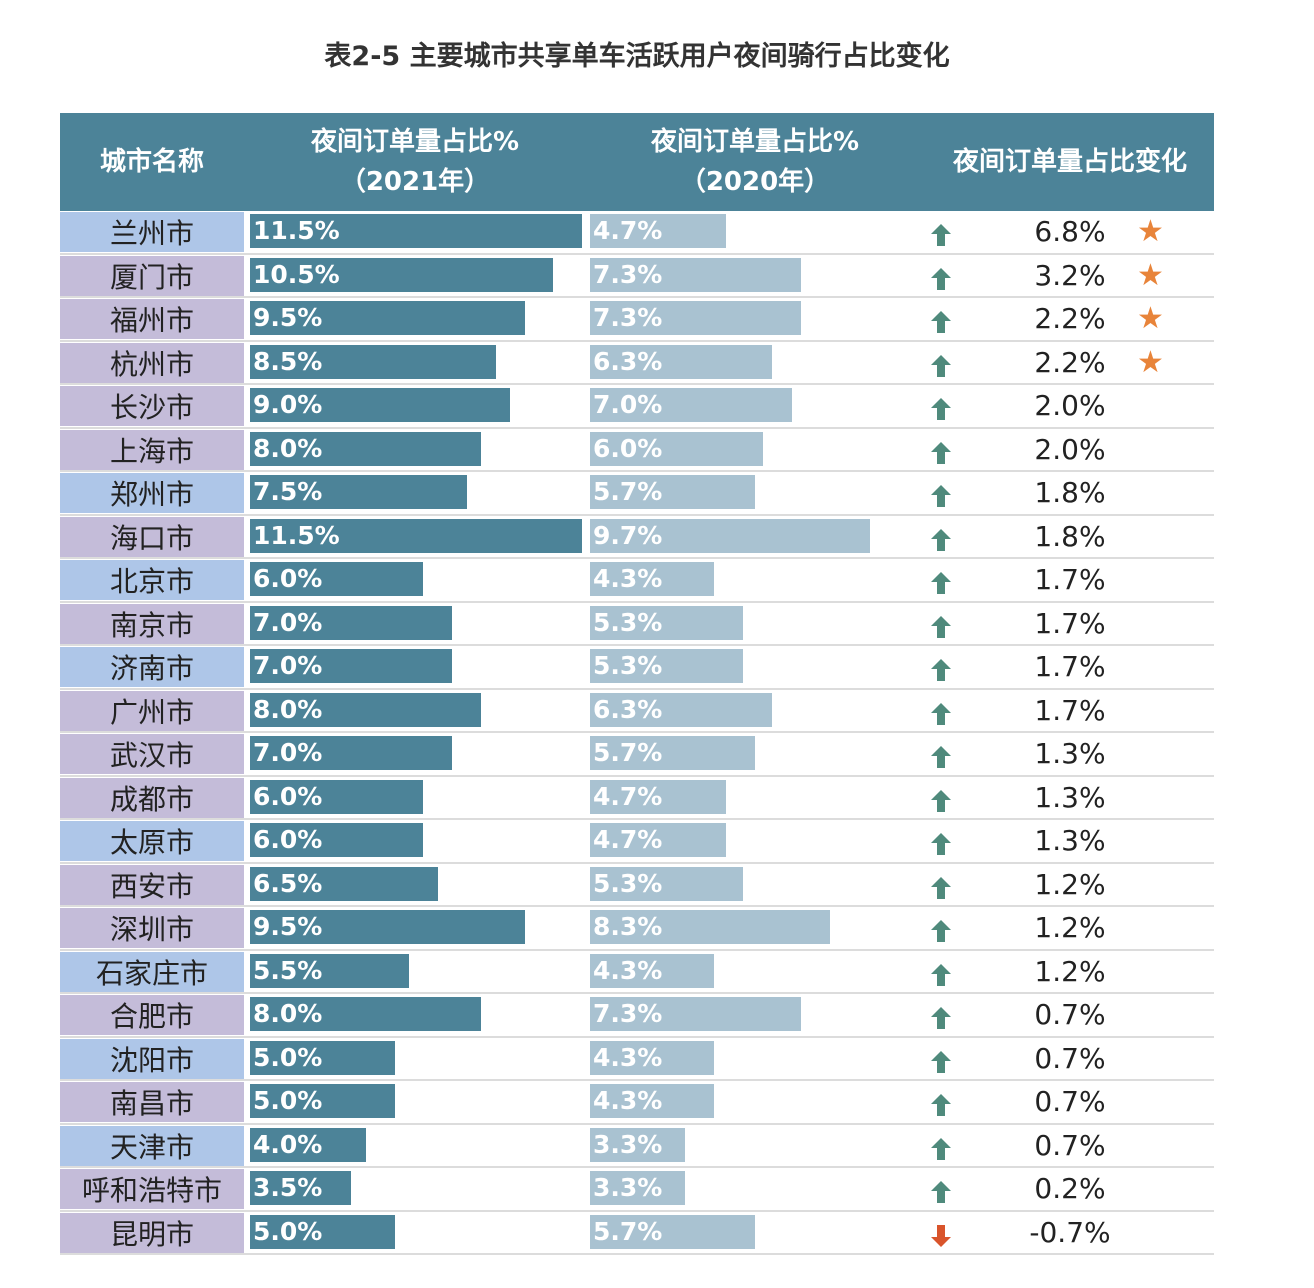 This screenshot has width=1314, height=1288. What do you see at coordinates (152, 1015) in the screenshot?
I see `city-name: 合肥市` at bounding box center [152, 1015].